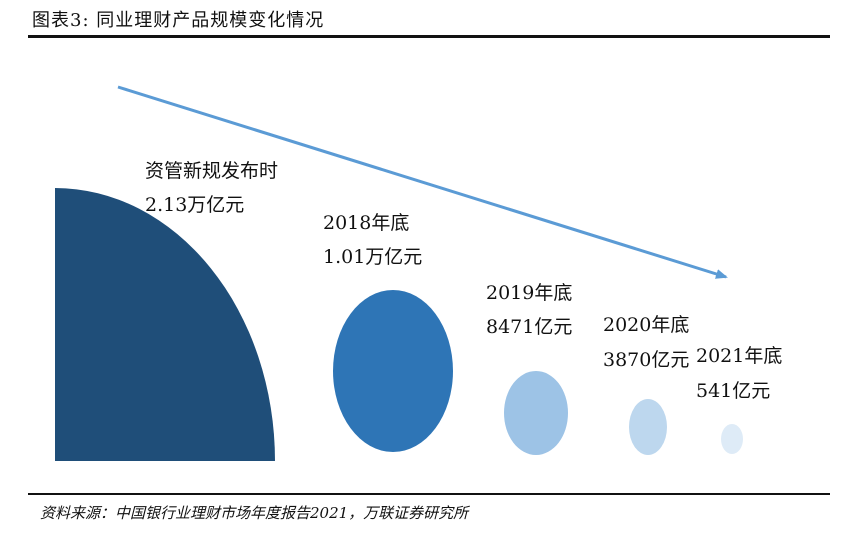 The height and width of the screenshot is (553, 852). Describe the element at coordinates (429, 36) in the screenshot. I see `top-divider` at that location.